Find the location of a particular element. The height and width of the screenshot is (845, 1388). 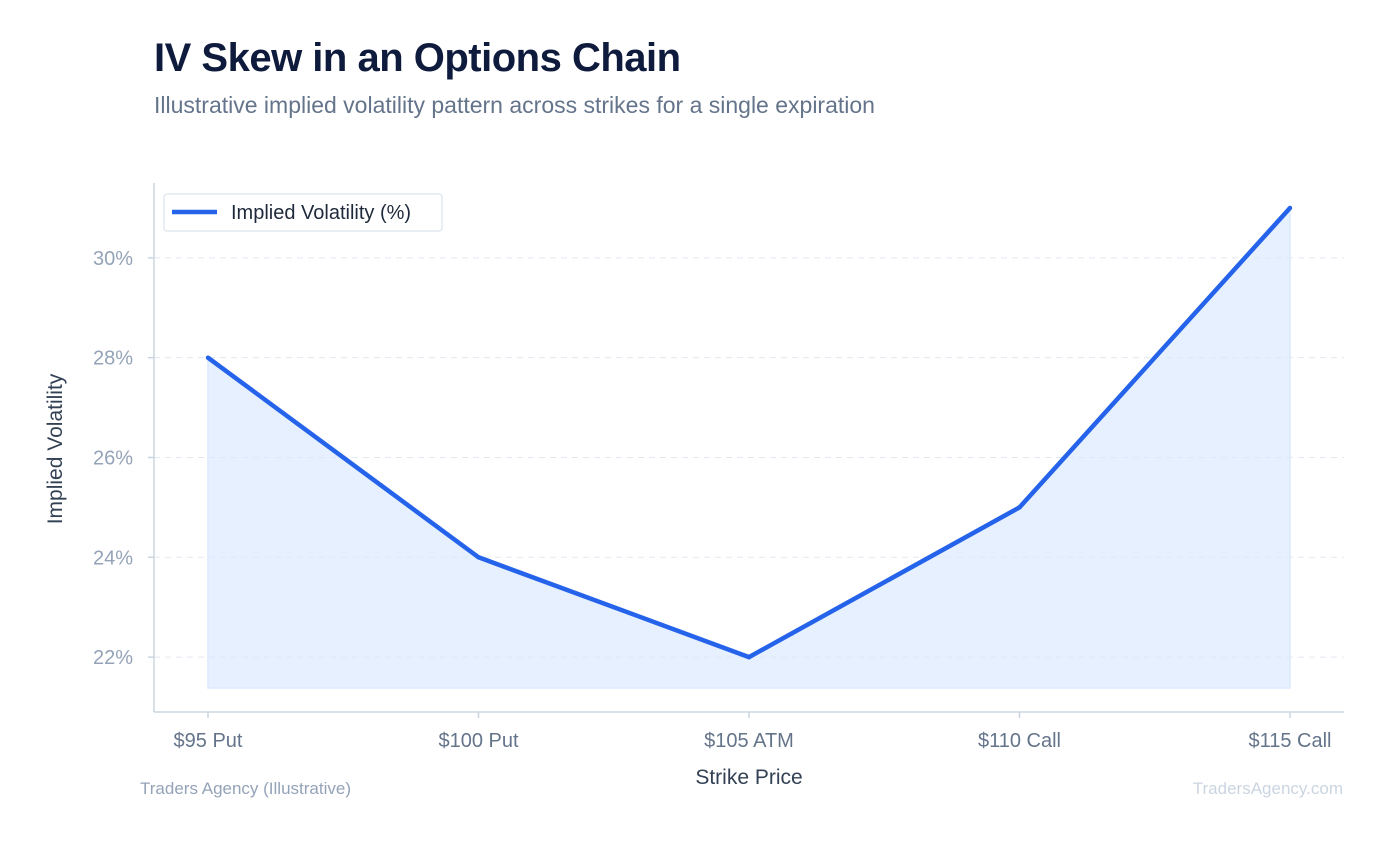

legend-label: Implied Volatility (%) is located at coordinates (321, 213).